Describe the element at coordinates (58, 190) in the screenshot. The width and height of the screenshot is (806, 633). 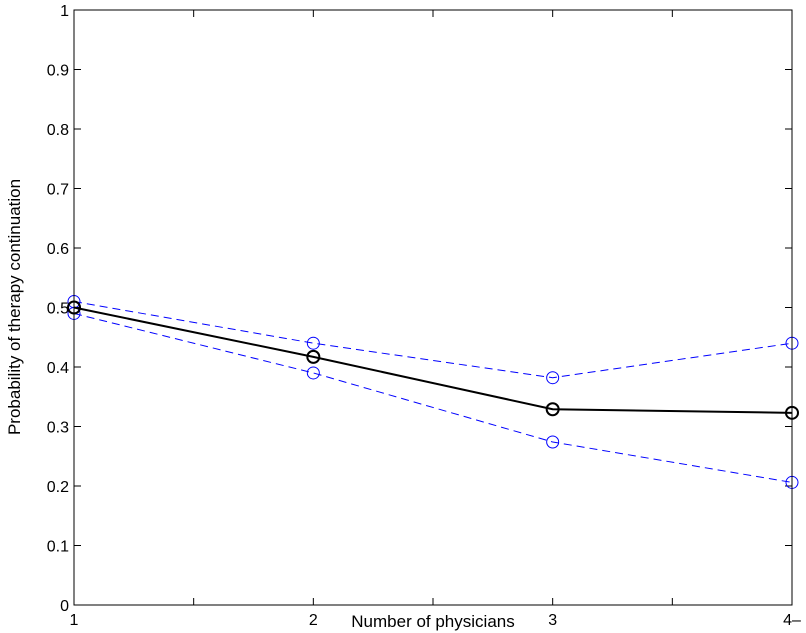
I see `y-tick-label: 0.7` at that location.